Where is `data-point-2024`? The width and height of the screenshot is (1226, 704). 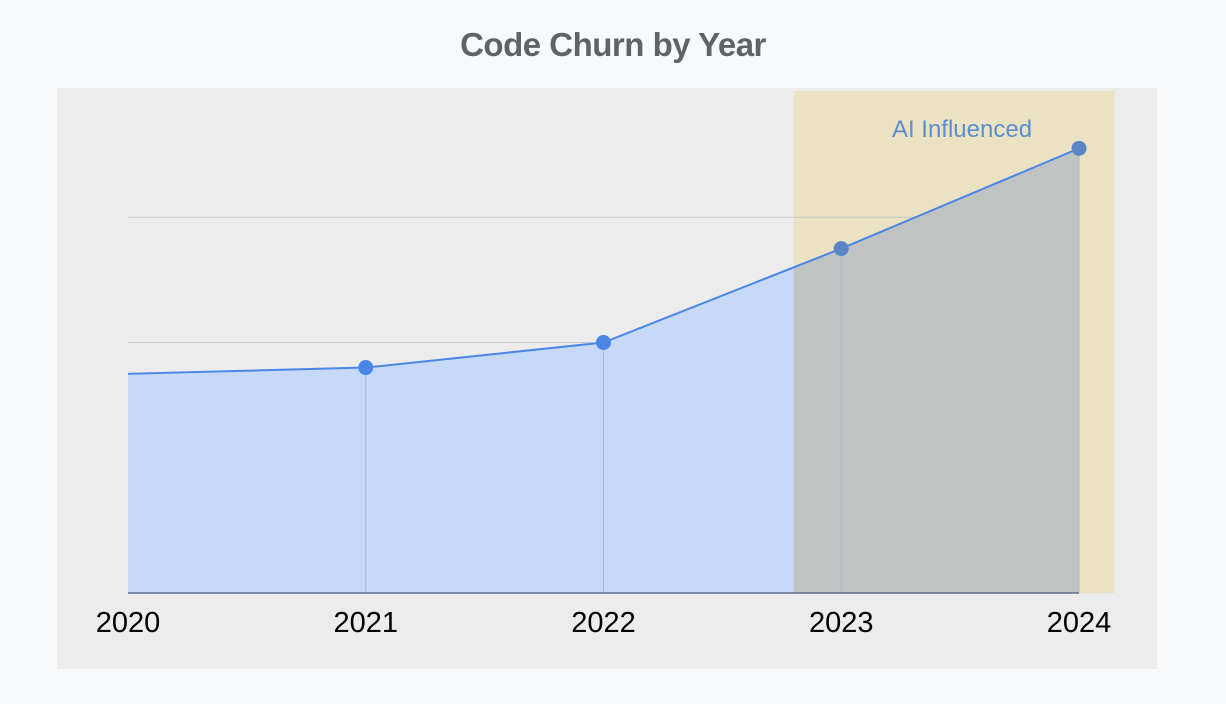 data-point-2024 is located at coordinates (1079, 148).